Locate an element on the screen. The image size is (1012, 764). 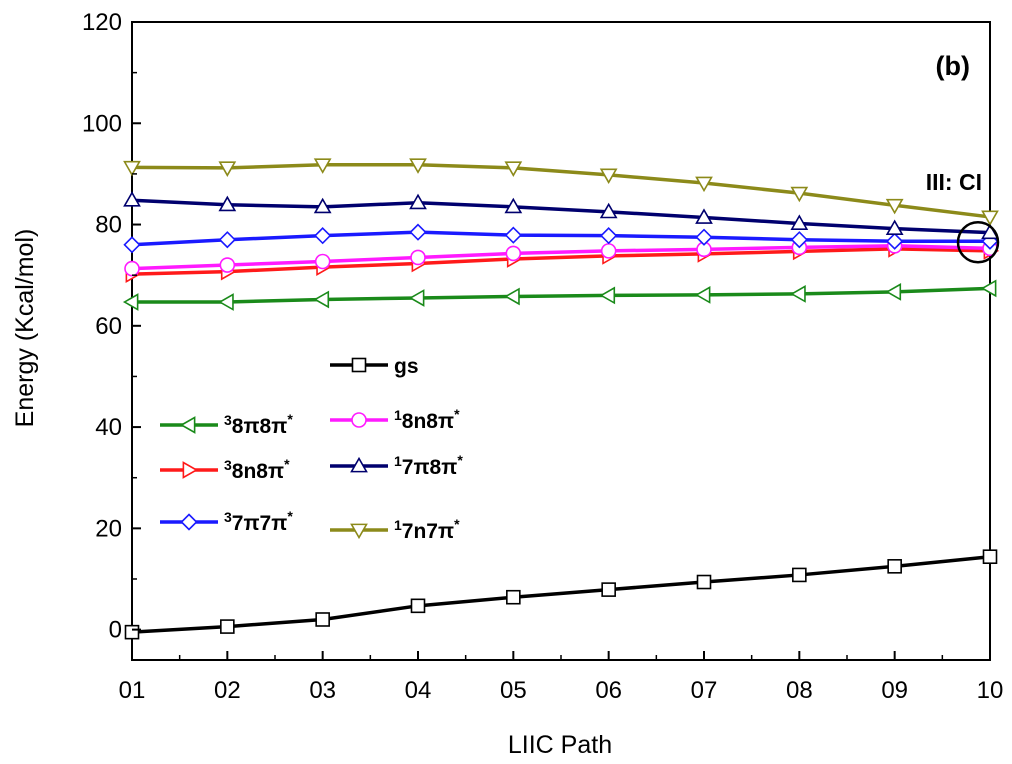
x-tick-label: 09 is located at coordinates (894, 690).